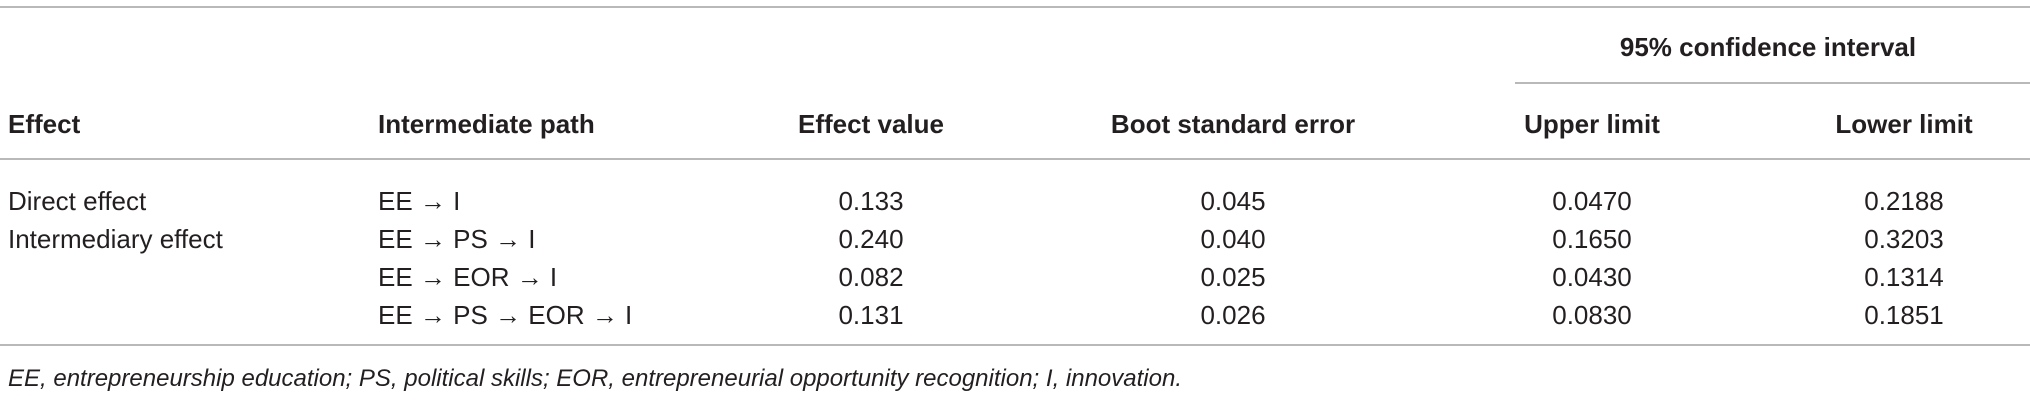 The width and height of the screenshot is (2030, 404). I want to click on top-rule, so click(1015, 7).